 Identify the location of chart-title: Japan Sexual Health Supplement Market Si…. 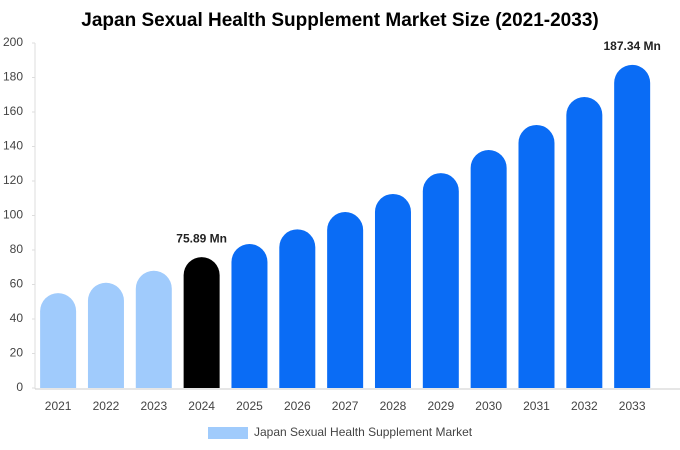
(339, 20).